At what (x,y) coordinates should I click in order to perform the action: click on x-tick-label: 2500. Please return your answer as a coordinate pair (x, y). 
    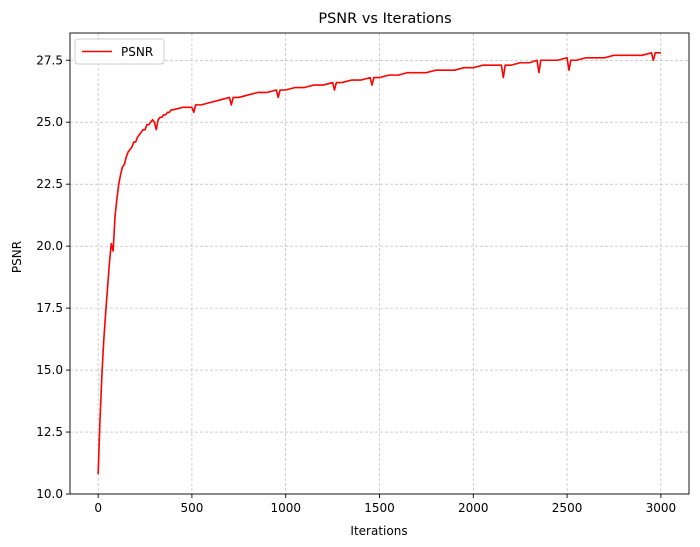
    Looking at the image, I should click on (567, 508).